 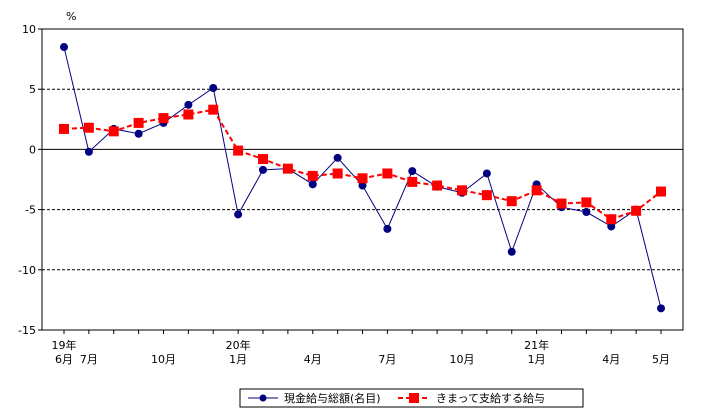 I want to click on x-tick-year-label: 19年, so click(x=64, y=345).